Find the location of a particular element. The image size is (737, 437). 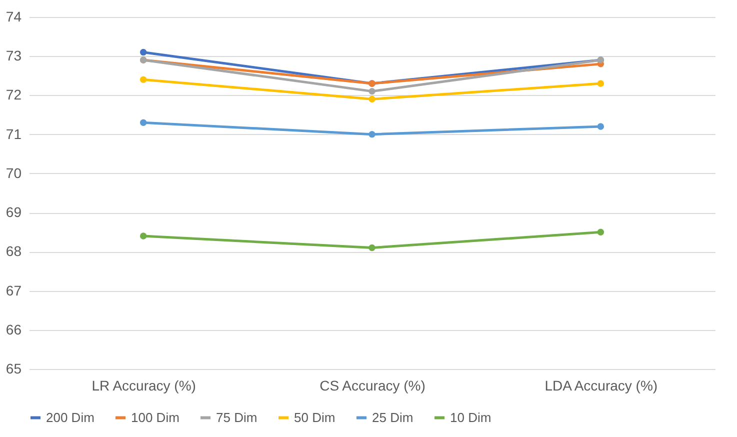

y-tick-label: 67 is located at coordinates (14, 290).